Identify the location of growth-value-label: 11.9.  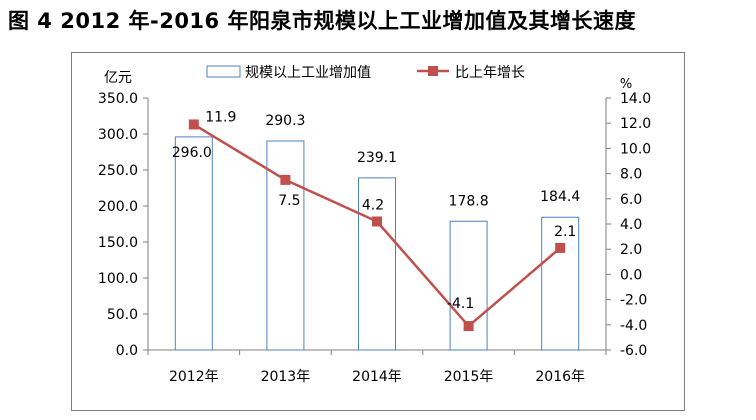
(220, 117).